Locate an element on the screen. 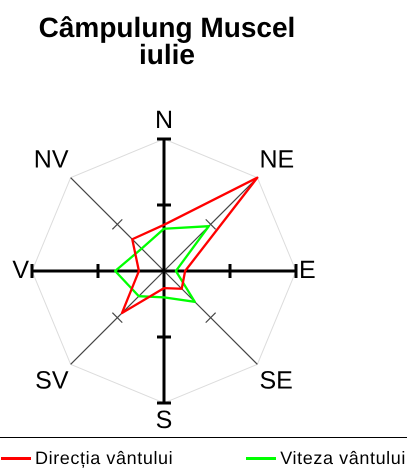  spoke-label: N is located at coordinates (164, 120).